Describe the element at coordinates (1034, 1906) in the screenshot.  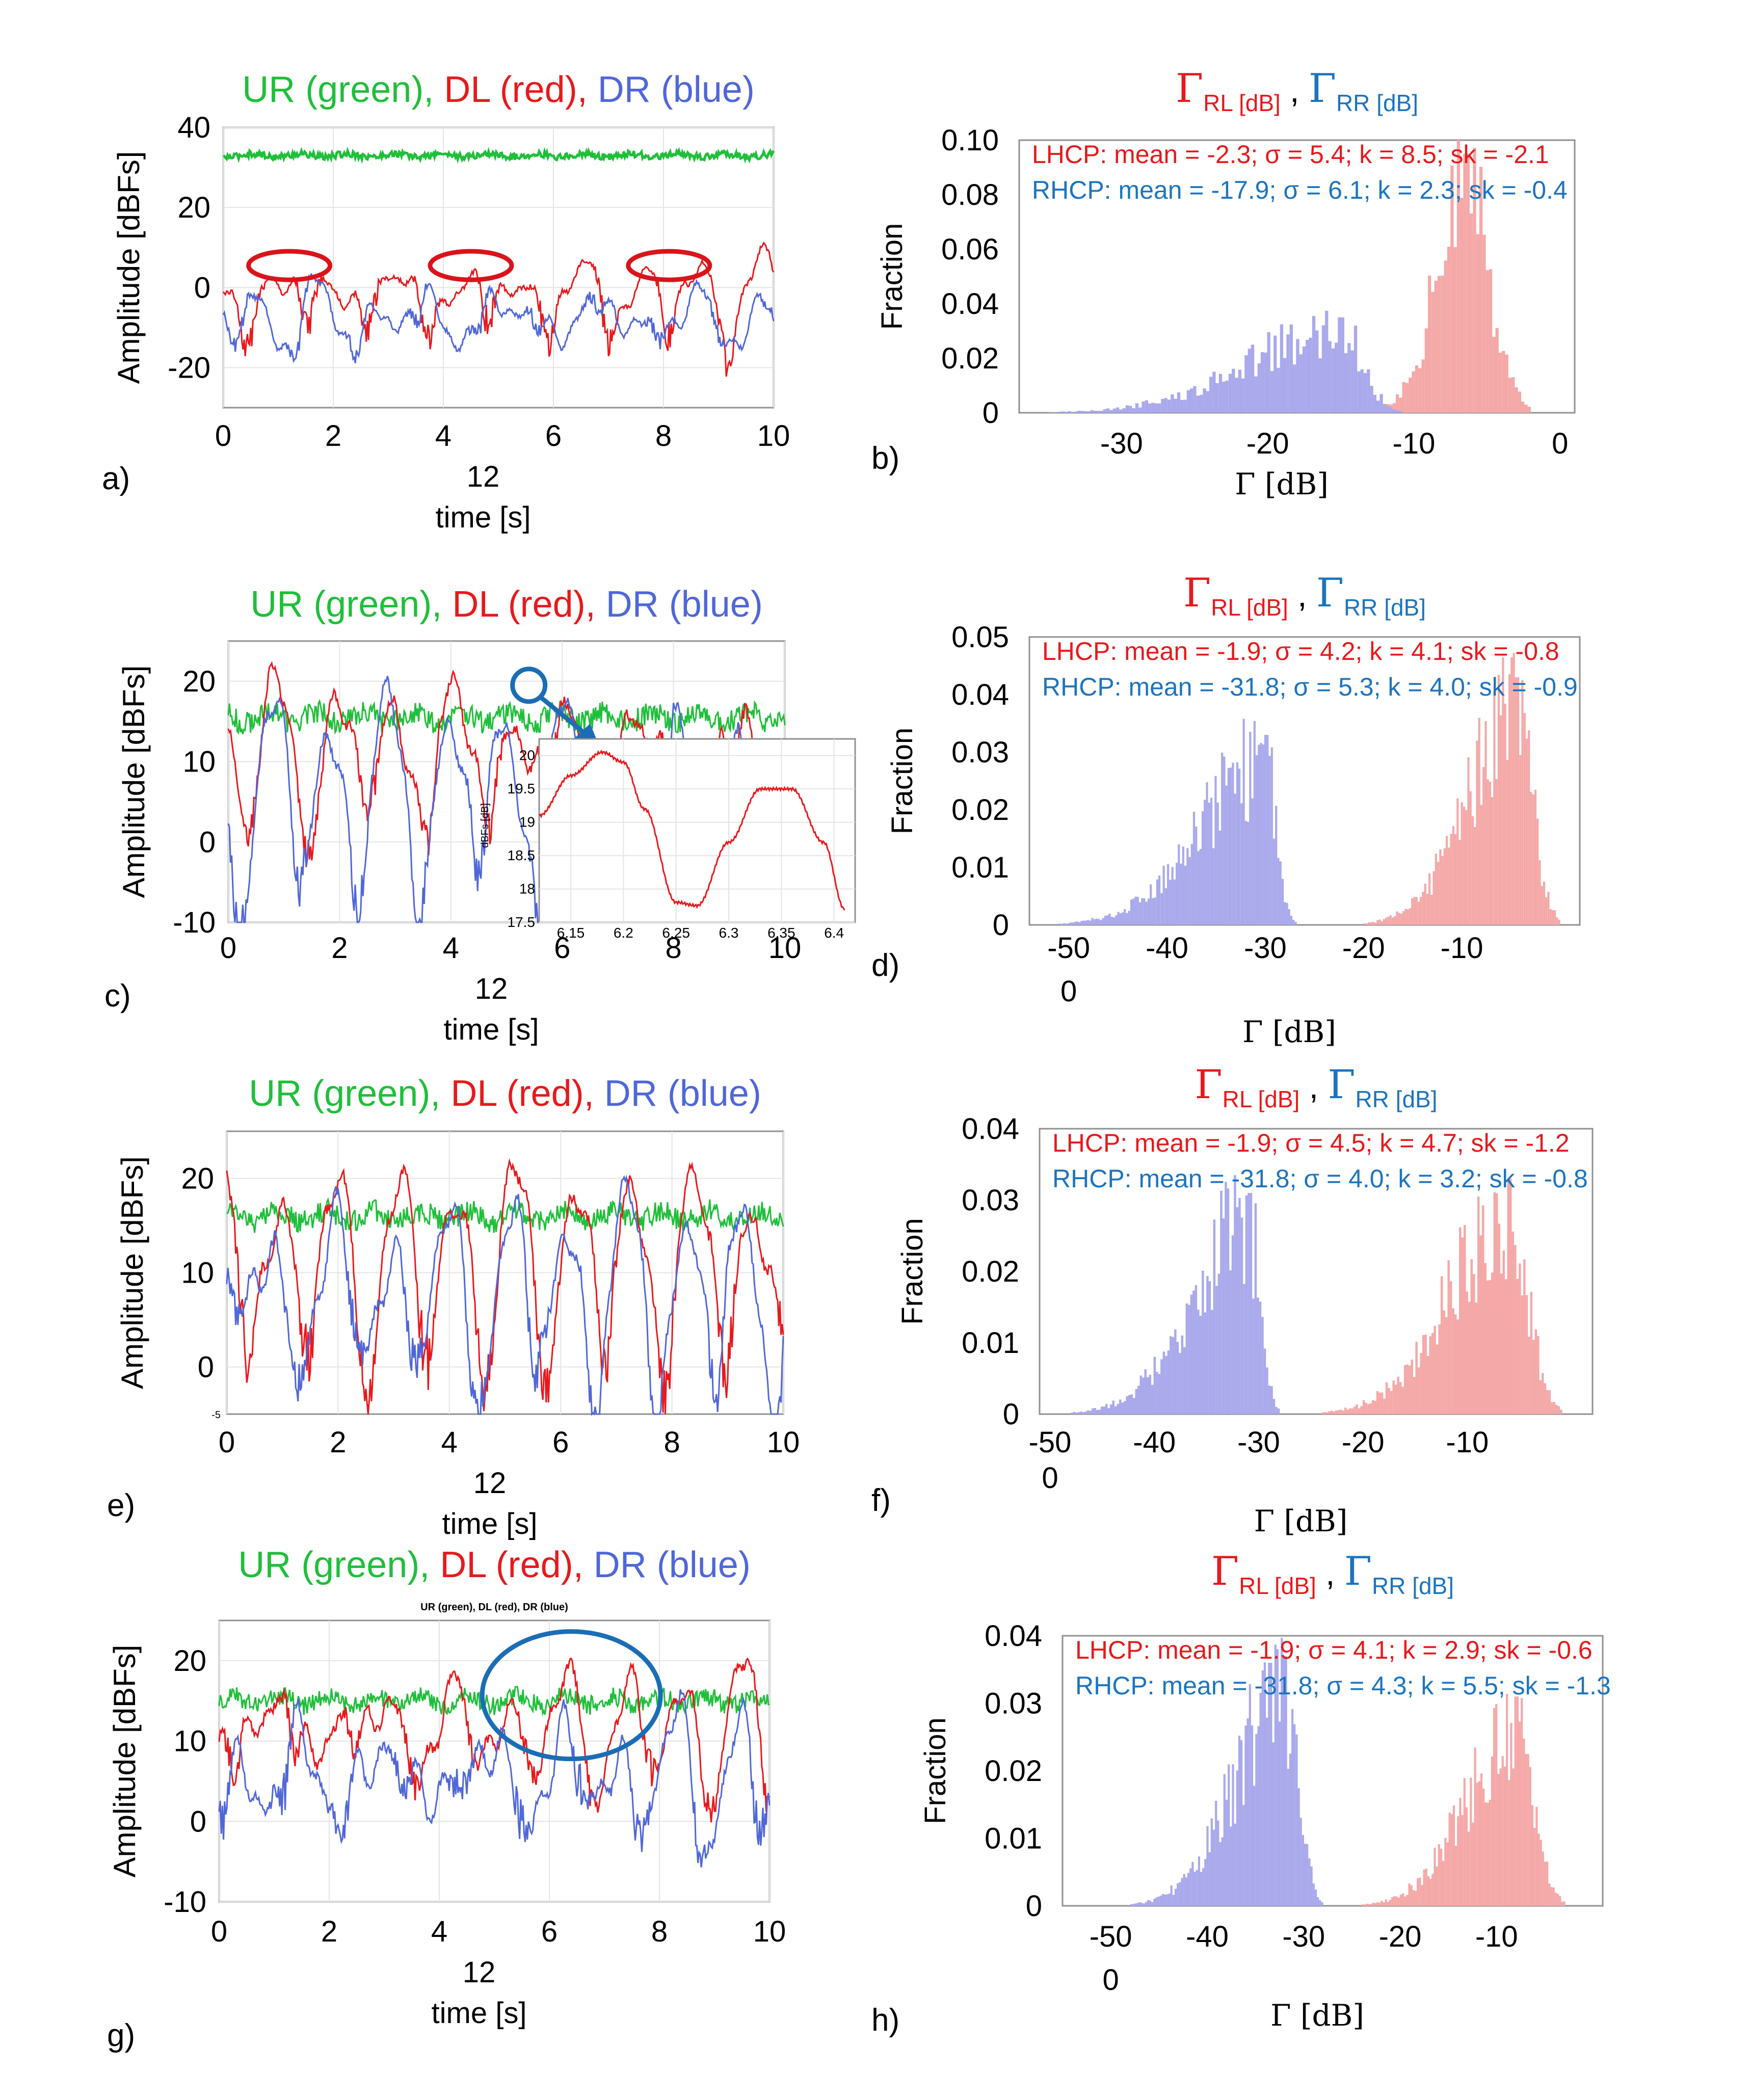
I see `y-tick-label: 0` at that location.